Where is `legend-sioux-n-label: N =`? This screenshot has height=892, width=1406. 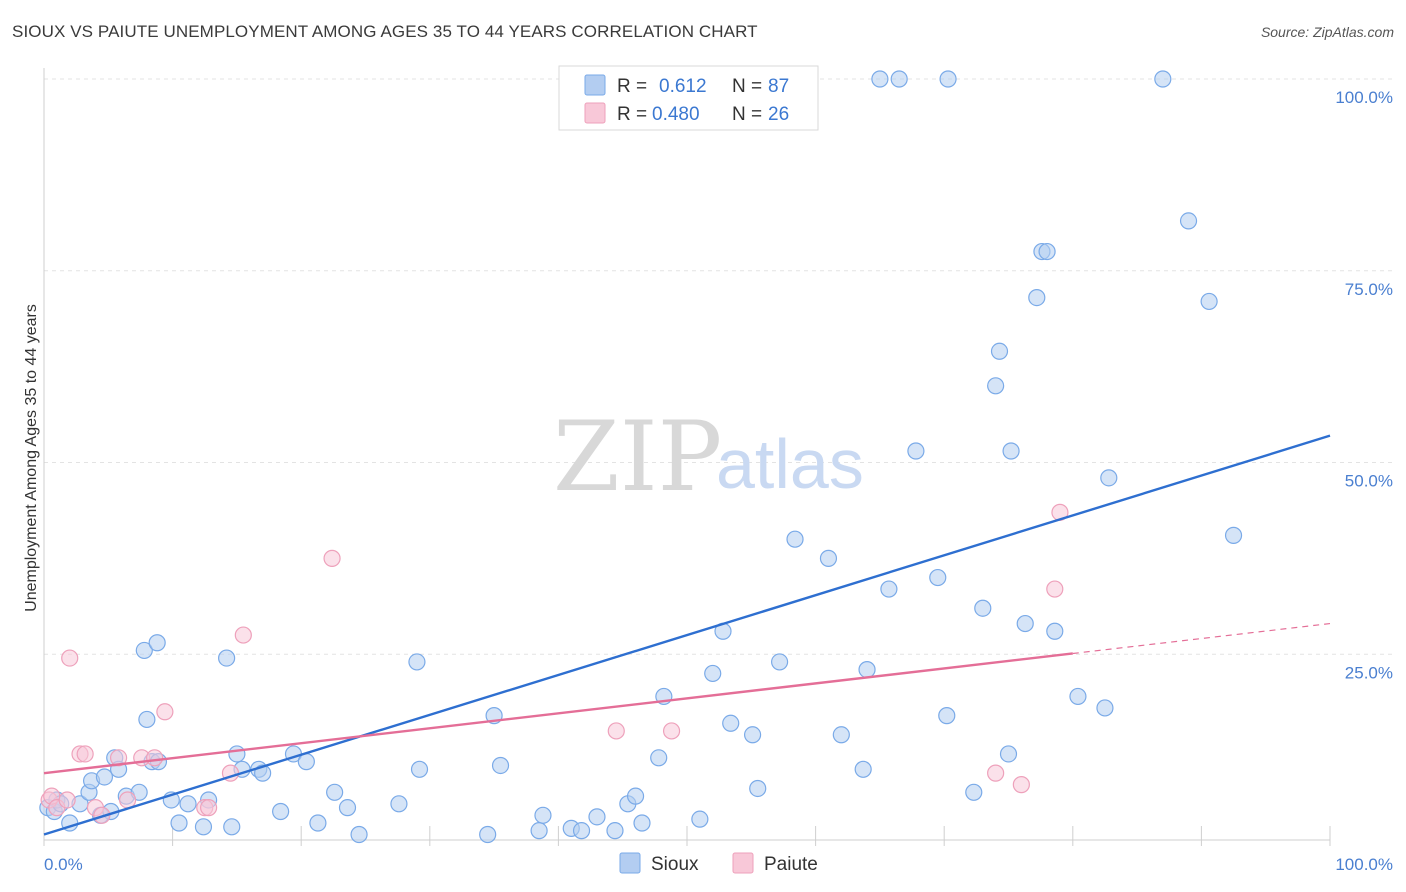
legend-sioux-n-label: N = is located at coordinates (747, 86).